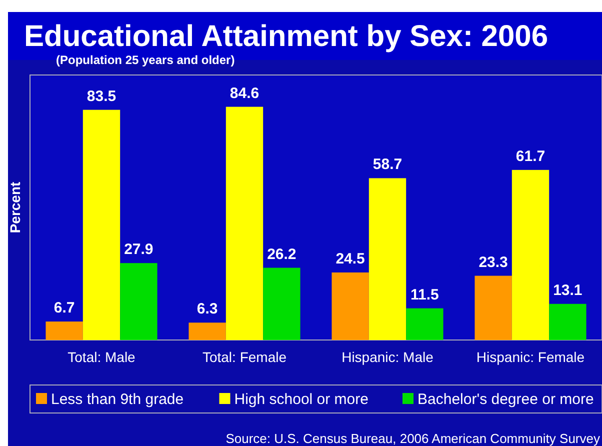 The height and width of the screenshot is (446, 602). Describe the element at coordinates (424, 295) in the screenshot. I see `data-label: 11.5` at that location.